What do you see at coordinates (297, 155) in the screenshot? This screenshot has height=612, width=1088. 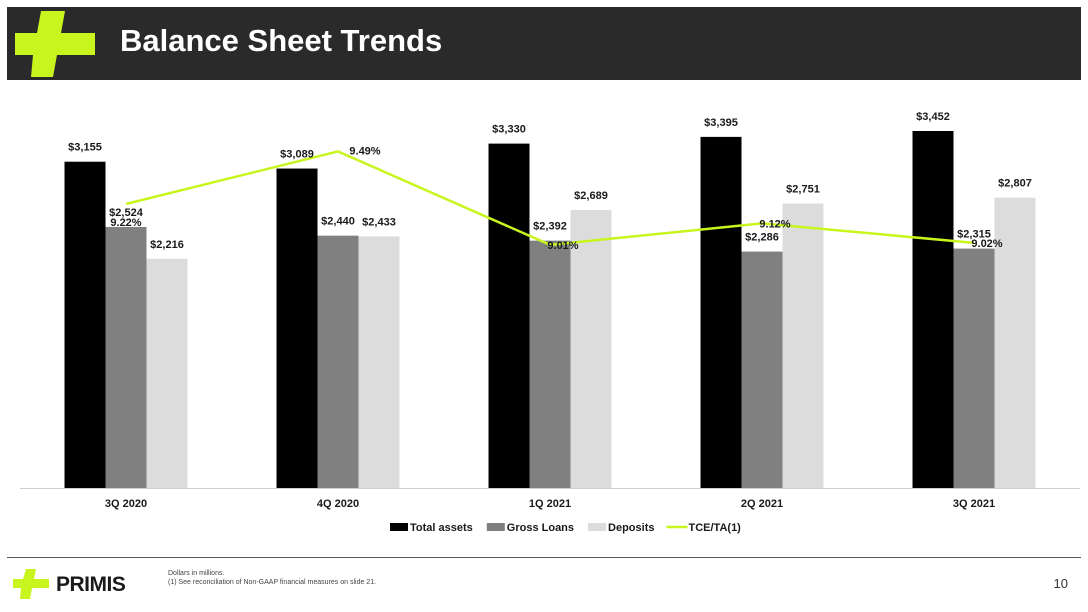 I see `bar-label-total-assets-1: $3,089` at bounding box center [297, 155].